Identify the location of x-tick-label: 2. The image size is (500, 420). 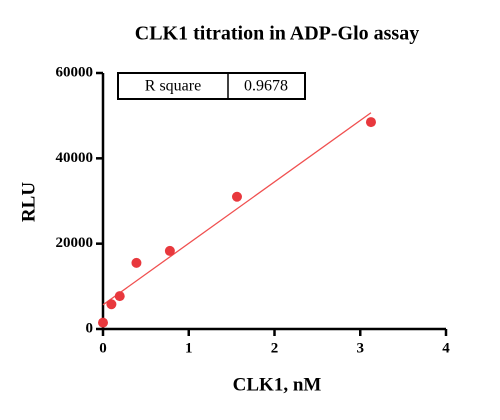
(275, 348).